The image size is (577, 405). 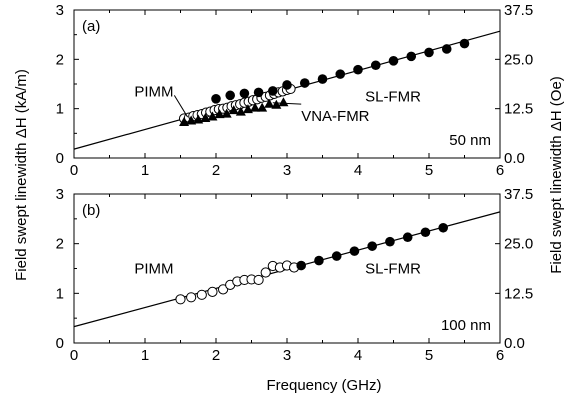 What do you see at coordinates (335, 116) in the screenshot?
I see `vna-fmr-label: VNA-FMR` at bounding box center [335, 116].